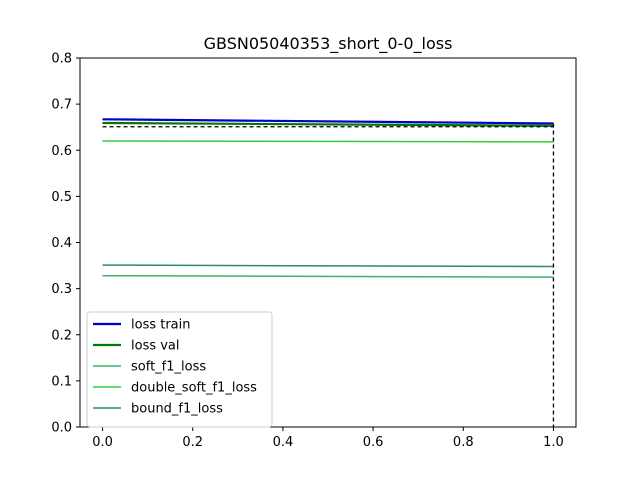  What do you see at coordinates (168, 367) in the screenshot?
I see `legend-label-3: soft_f1_loss` at bounding box center [168, 367].